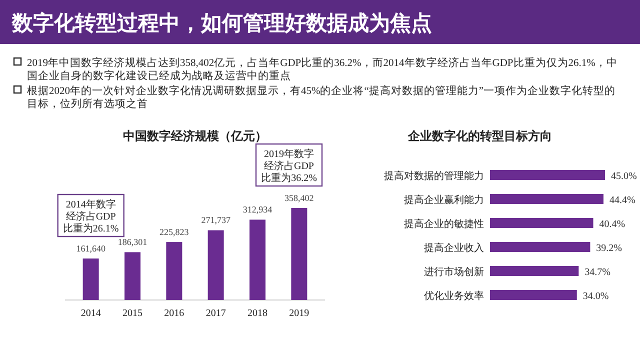 The height and width of the screenshot is (360, 640). What do you see at coordinates (454, 272) in the screenshot?
I see `y-tick-label: 进行市场创新` at bounding box center [454, 272].